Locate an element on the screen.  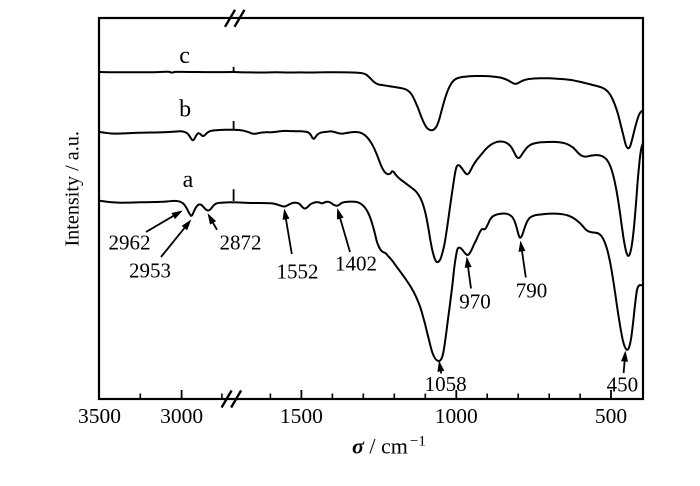
svg-text: c is located at coordinates (184, 56).